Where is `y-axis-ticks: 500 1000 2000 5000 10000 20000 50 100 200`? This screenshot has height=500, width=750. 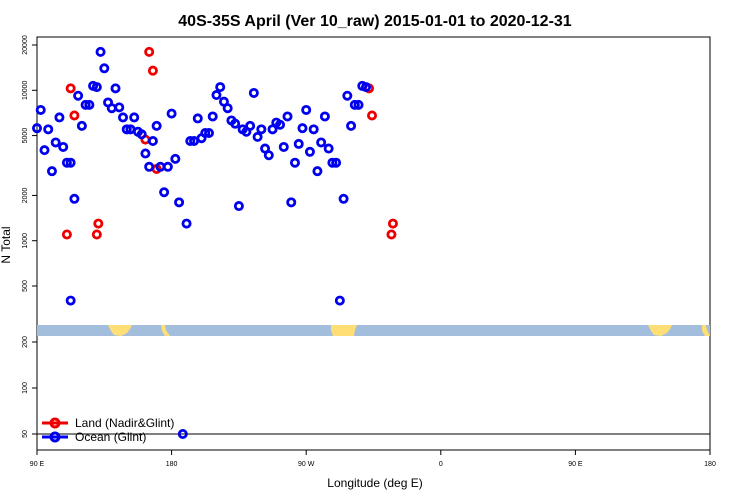
y-axis-ticks: 500 1000 2000 5000 10000 20000 50 100 200 is located at coordinates (29, 236).